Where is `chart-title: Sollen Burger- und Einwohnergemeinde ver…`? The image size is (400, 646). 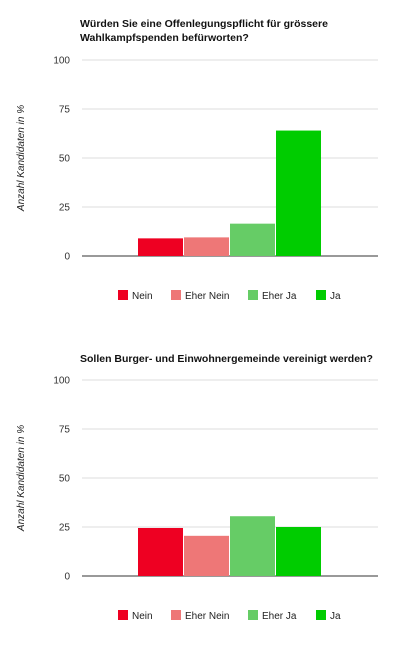
chart-title: Sollen Burger- und Einwohnergemeinde ver… is located at coordinates (226, 359).